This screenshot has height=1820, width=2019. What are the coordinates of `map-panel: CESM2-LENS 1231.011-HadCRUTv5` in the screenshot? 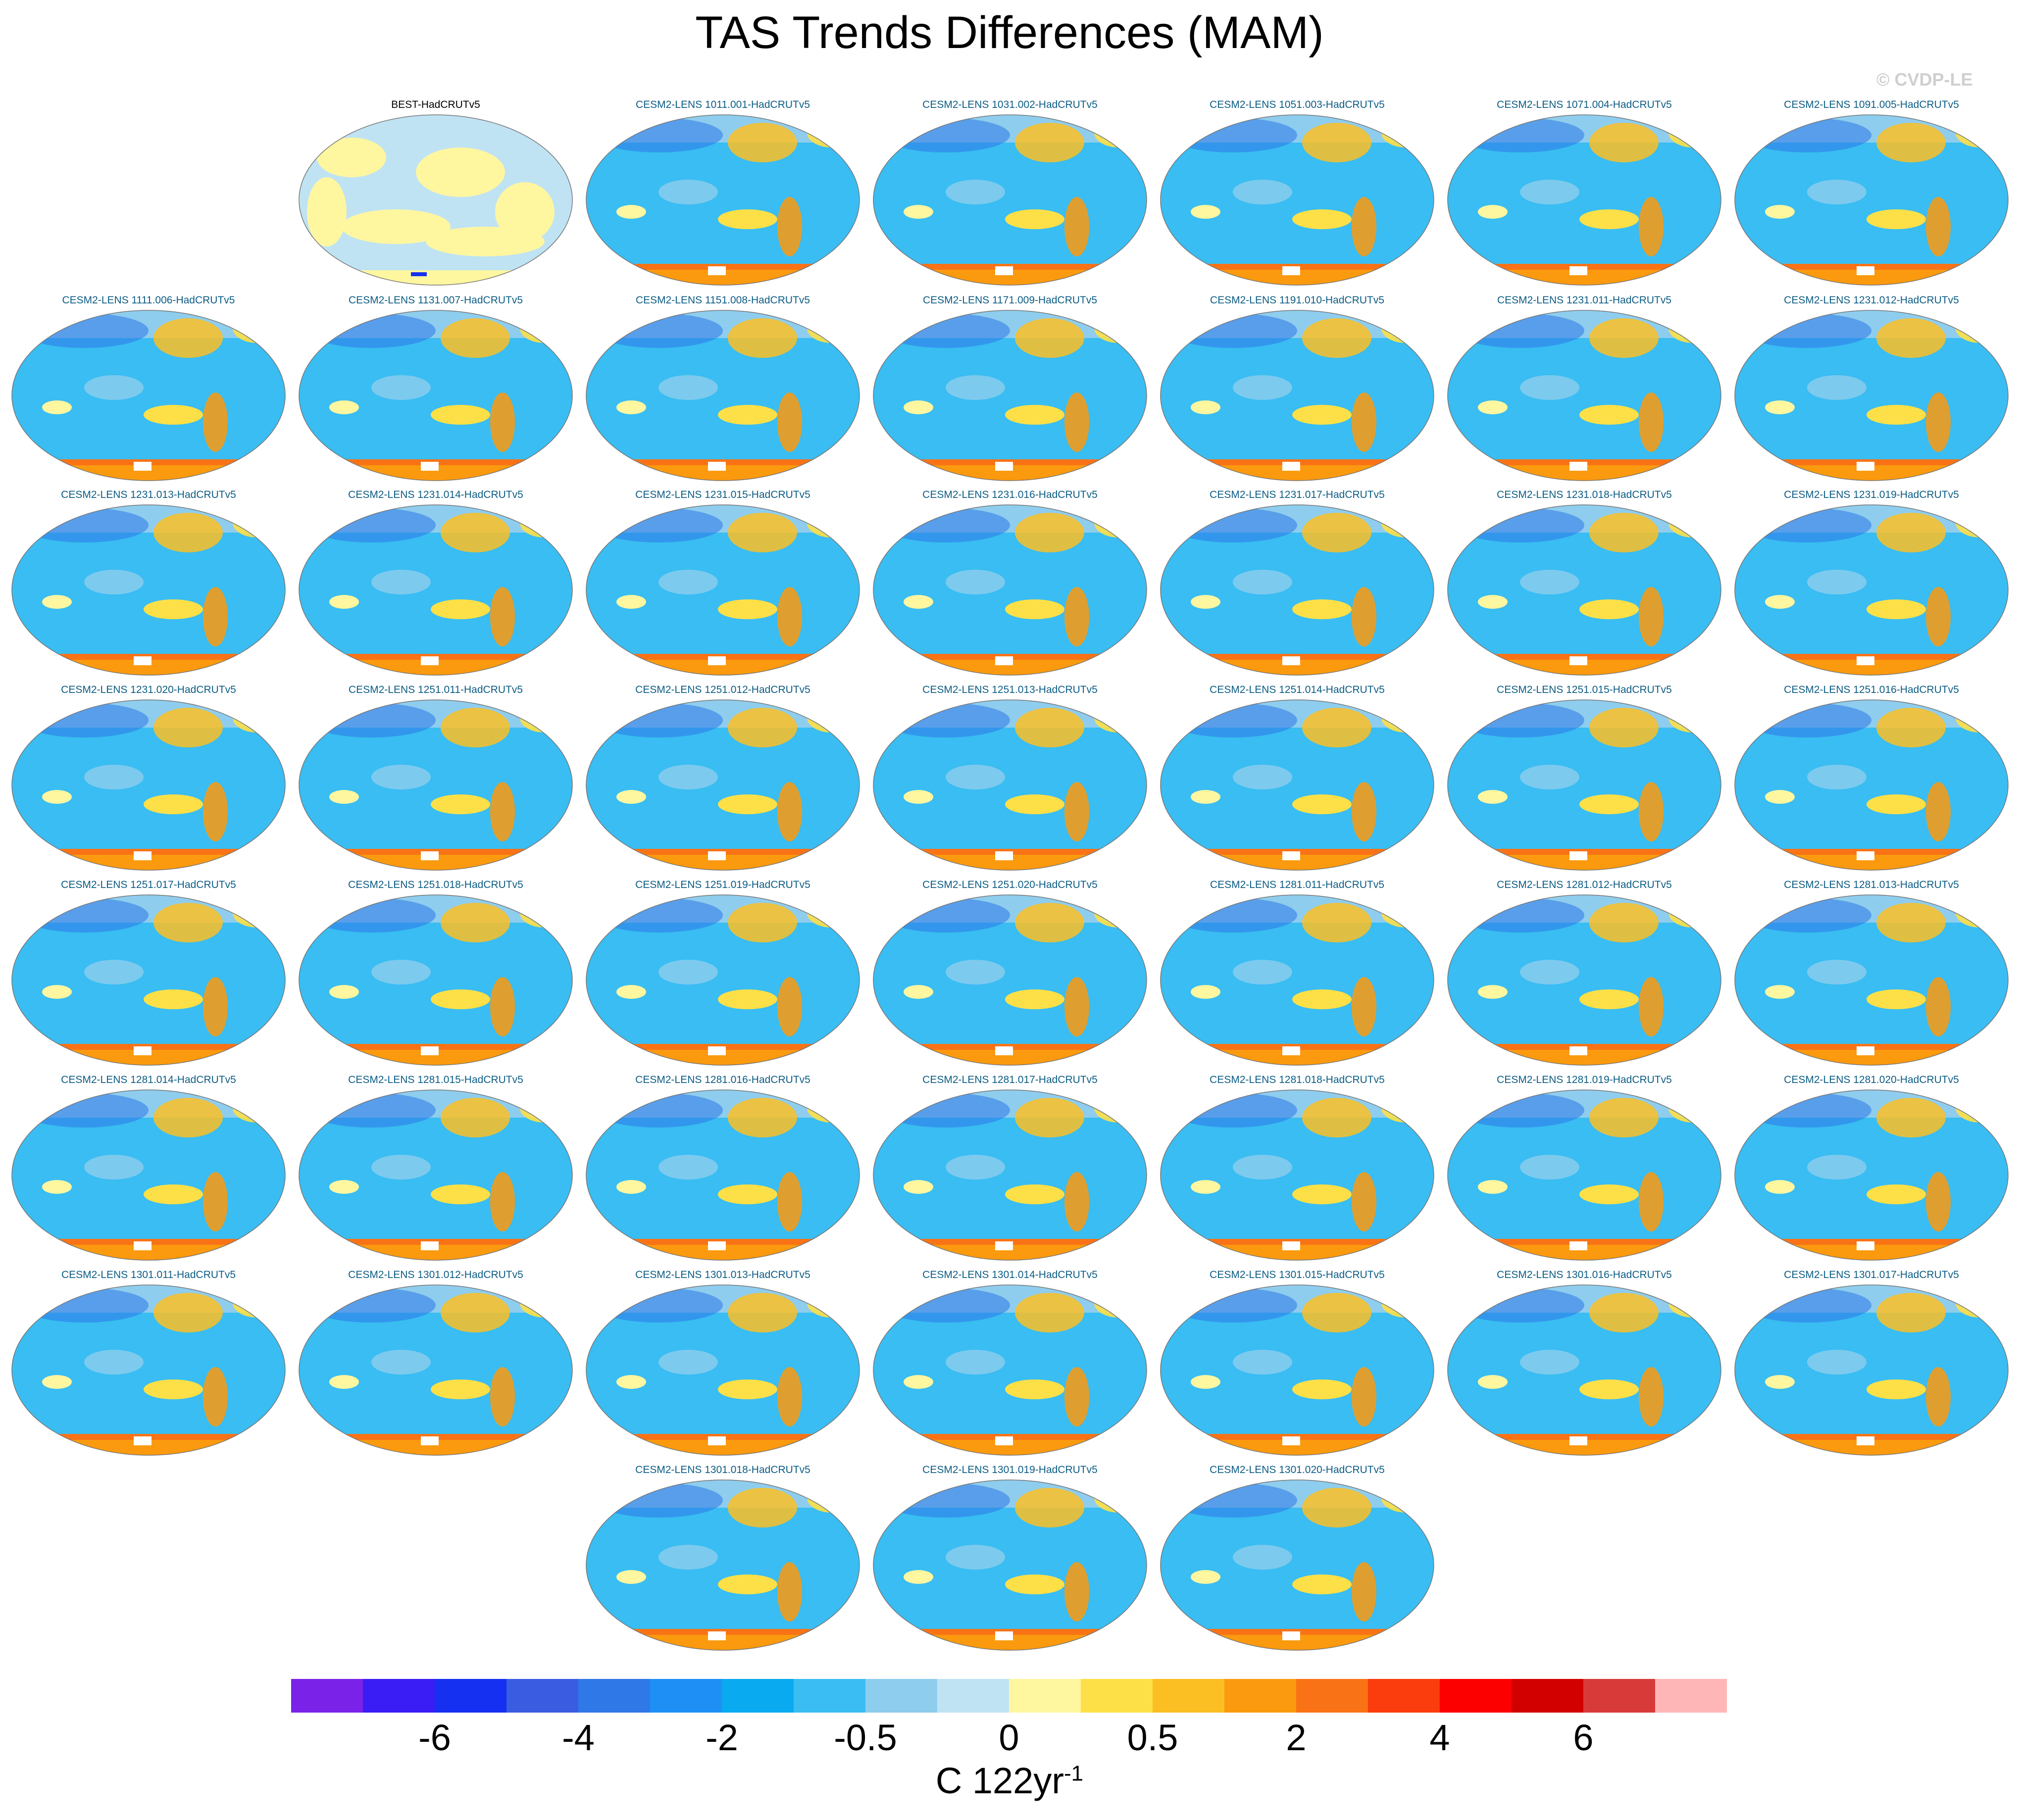 It's located at (1584, 390).